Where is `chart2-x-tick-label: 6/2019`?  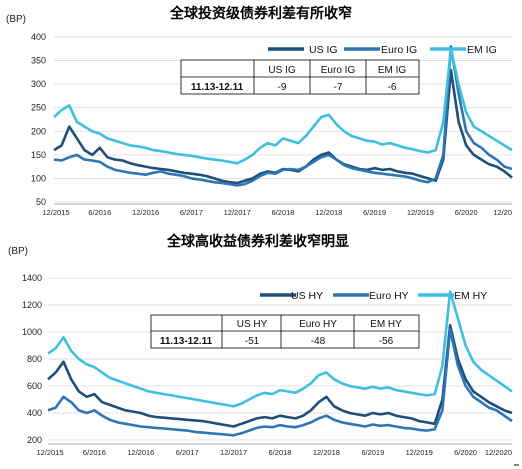
chart2-x-tick-label: 6/2019 is located at coordinates (372, 452).